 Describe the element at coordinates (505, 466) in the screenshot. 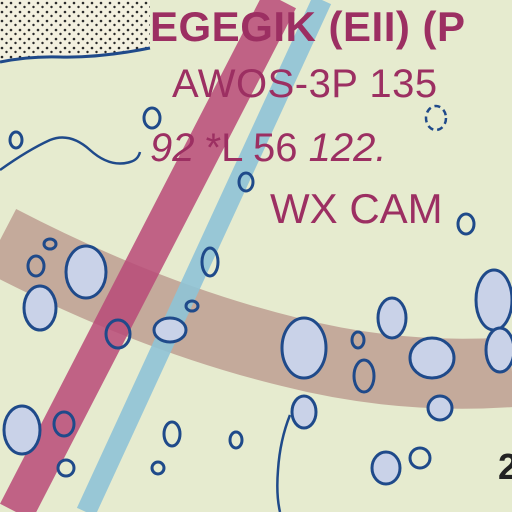

I see `edge-number-label: 2` at that location.